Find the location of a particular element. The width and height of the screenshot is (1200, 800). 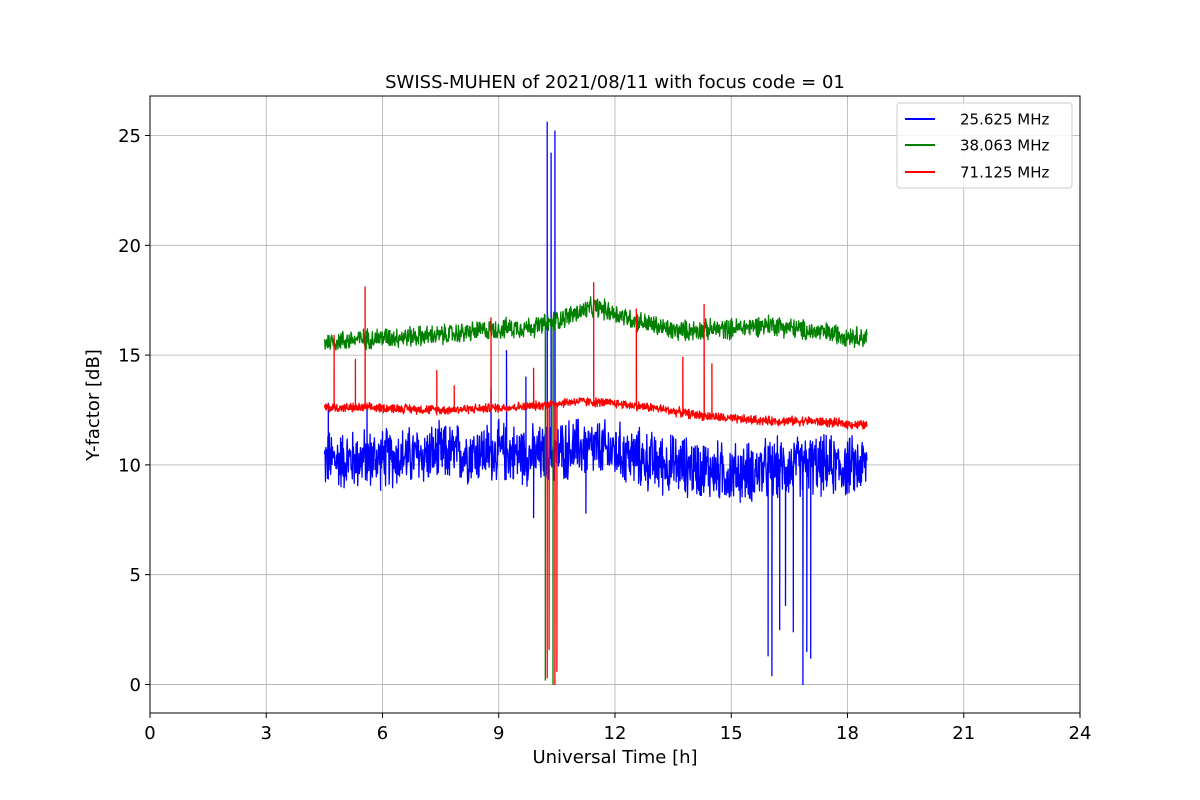

x-tick-label: 24 is located at coordinates (1080, 733).